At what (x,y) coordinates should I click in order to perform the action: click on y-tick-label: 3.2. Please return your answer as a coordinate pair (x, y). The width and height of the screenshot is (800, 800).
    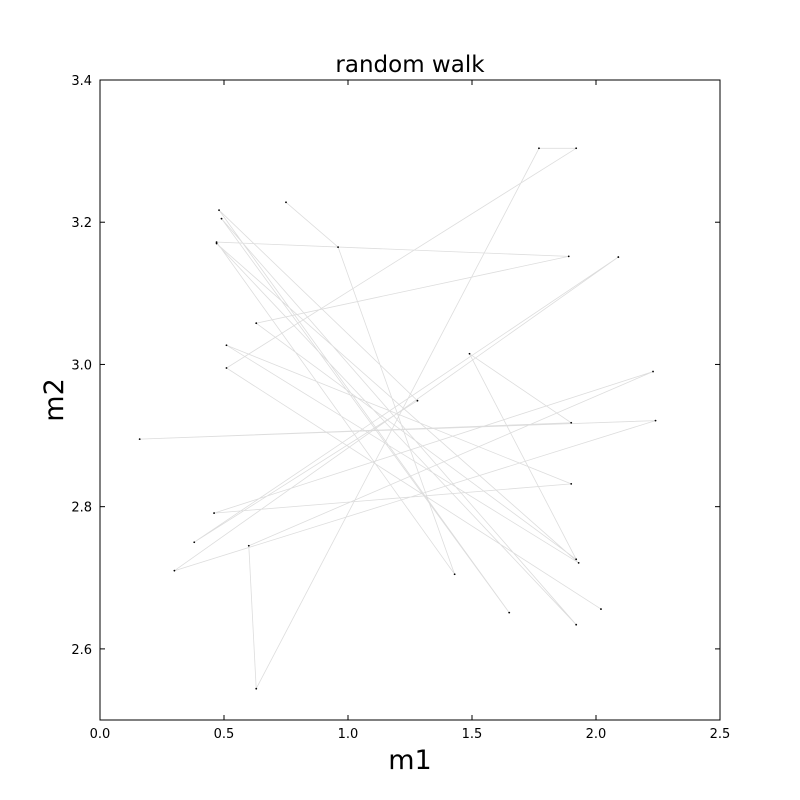
    Looking at the image, I should click on (81, 223).